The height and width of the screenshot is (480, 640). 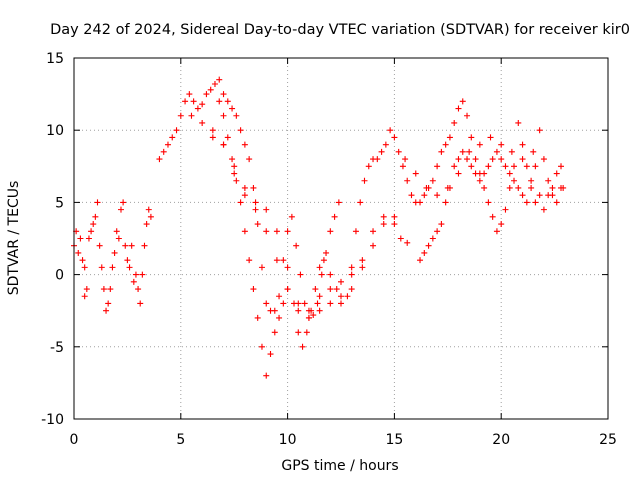 What do you see at coordinates (180, 440) in the screenshot?
I see `x-tick-label: 5` at bounding box center [180, 440].